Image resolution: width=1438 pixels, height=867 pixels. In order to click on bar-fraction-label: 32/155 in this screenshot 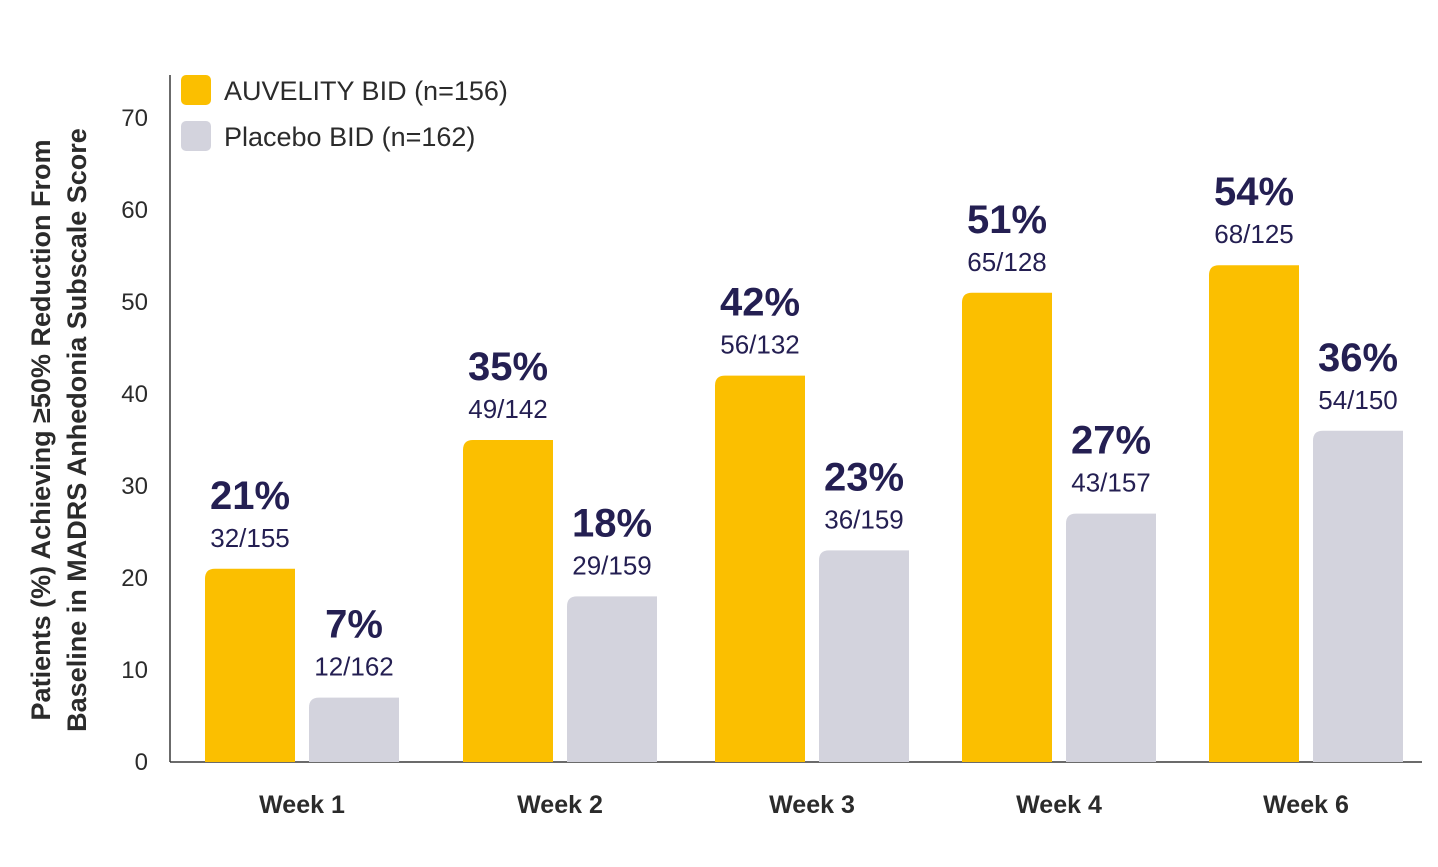, I will do `click(250, 538)`.